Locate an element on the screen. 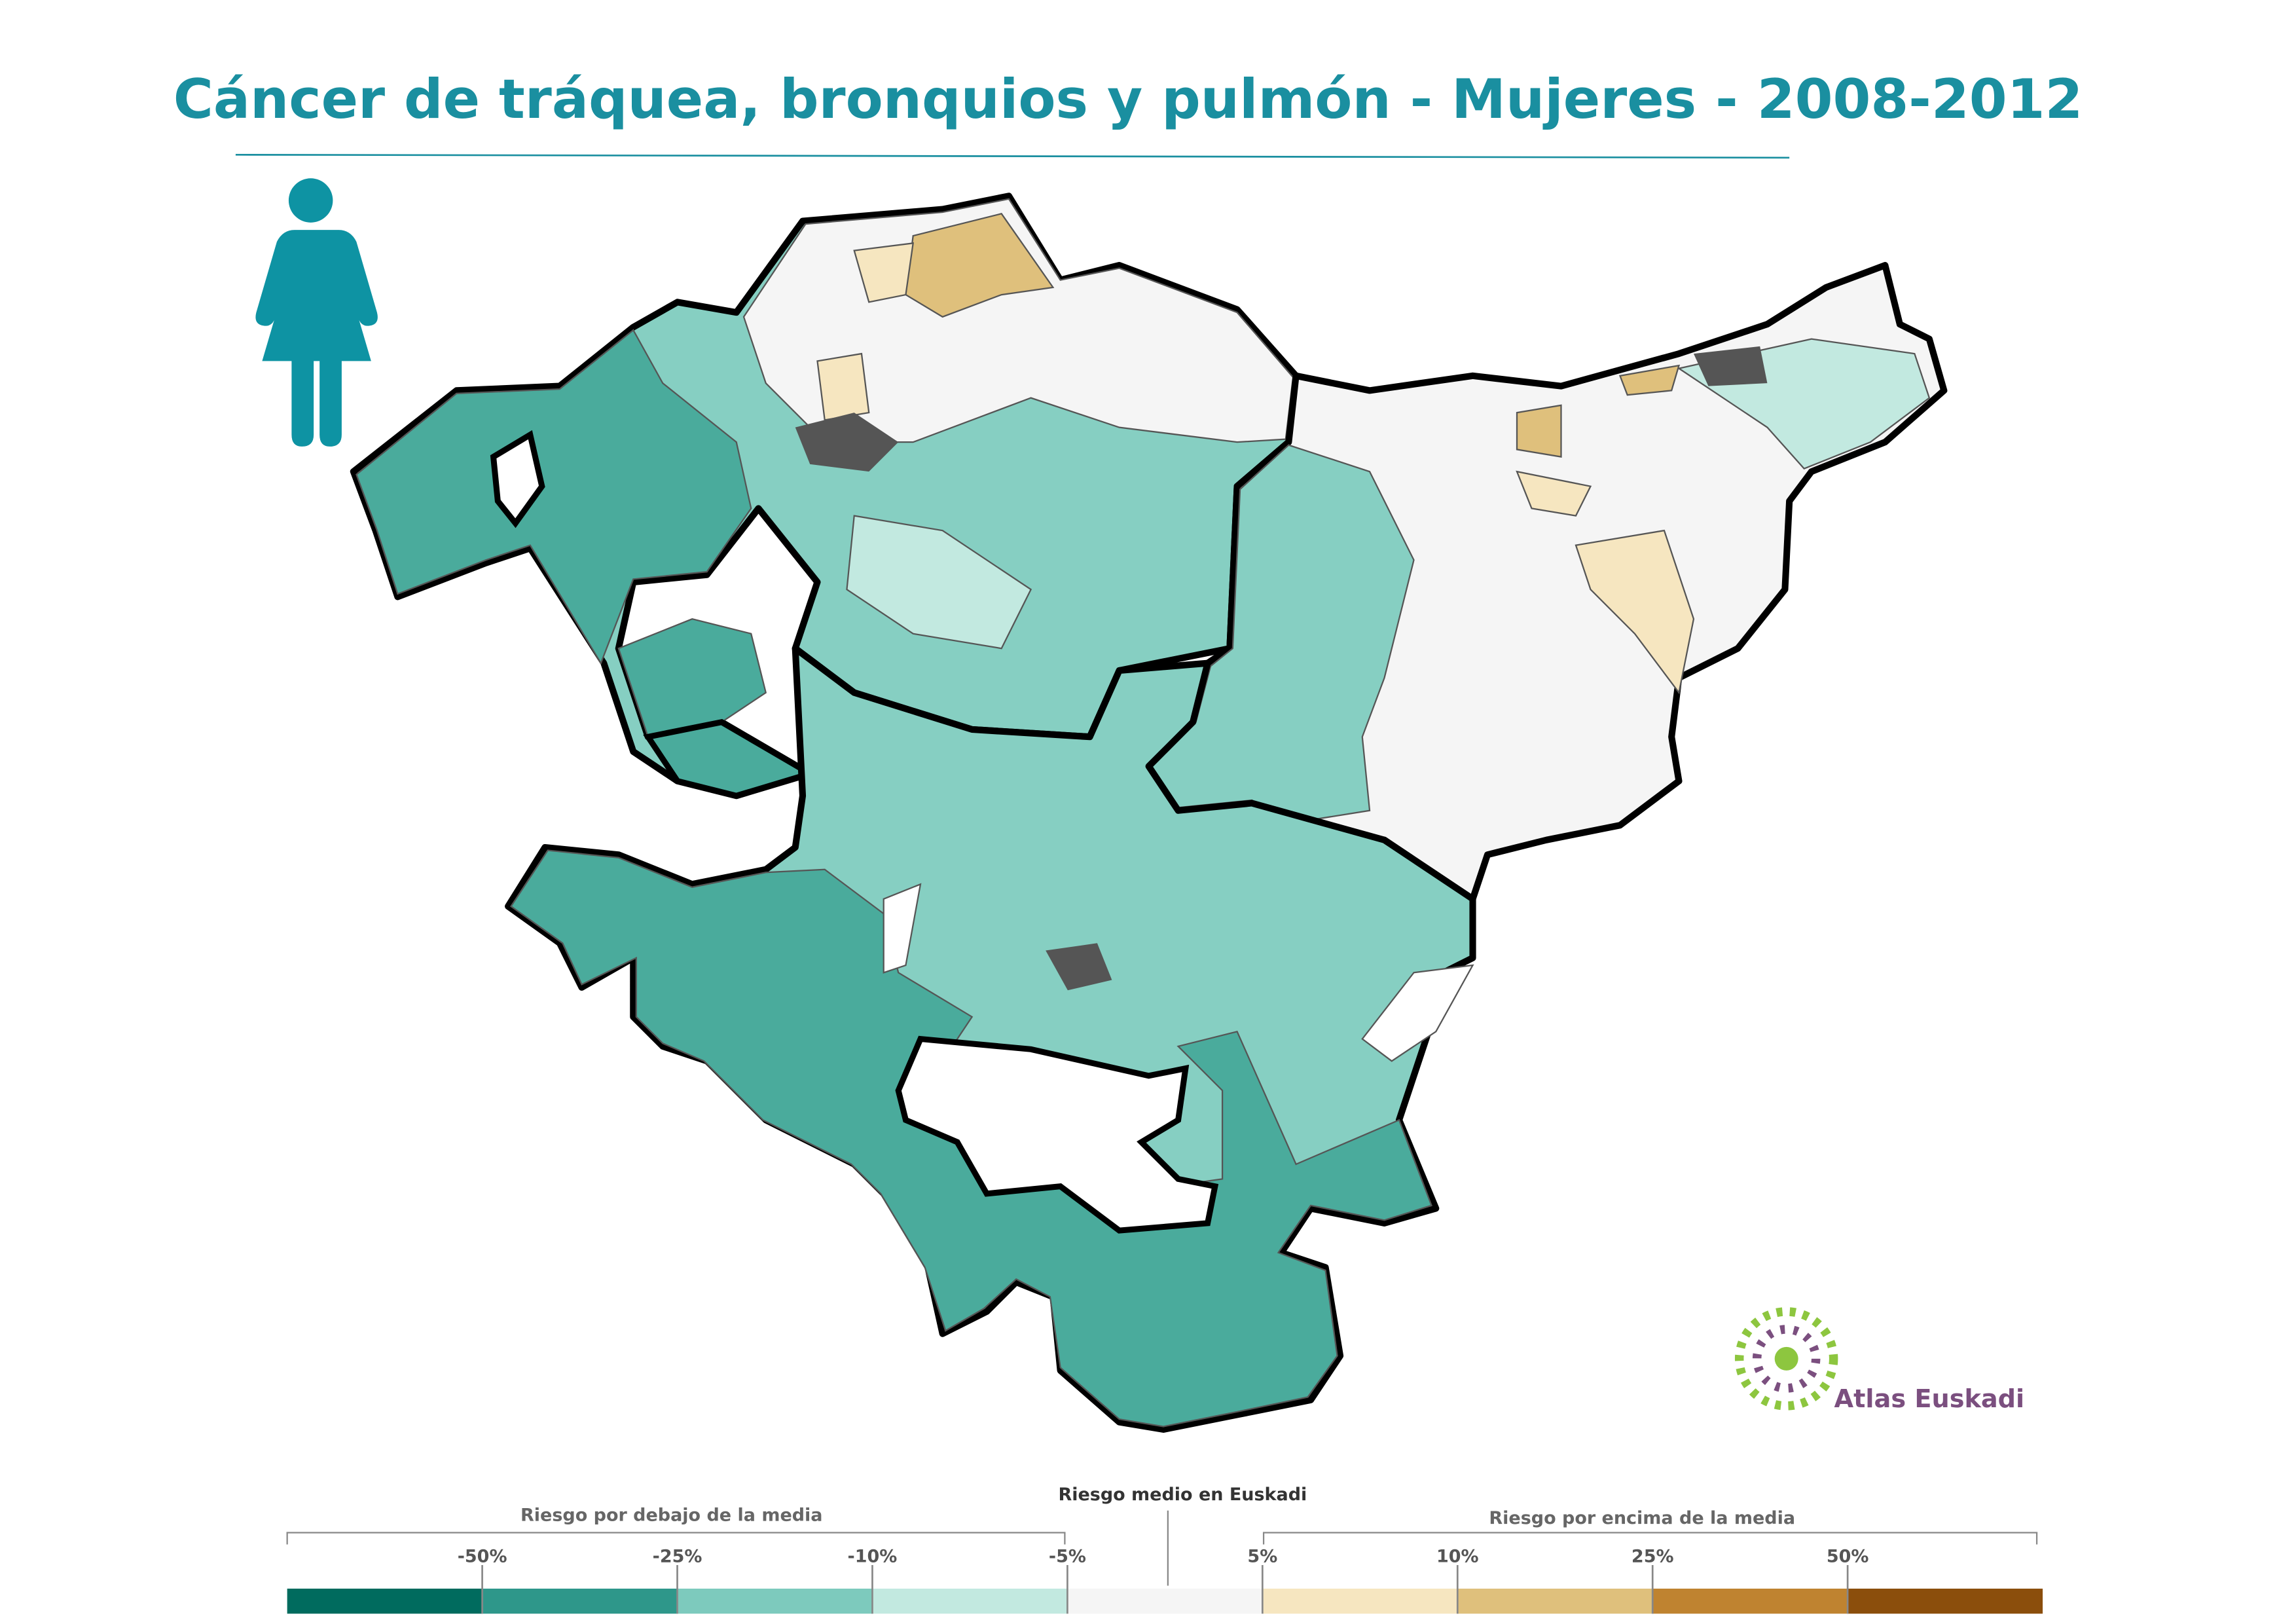  title-rule is located at coordinates (1012, 156).